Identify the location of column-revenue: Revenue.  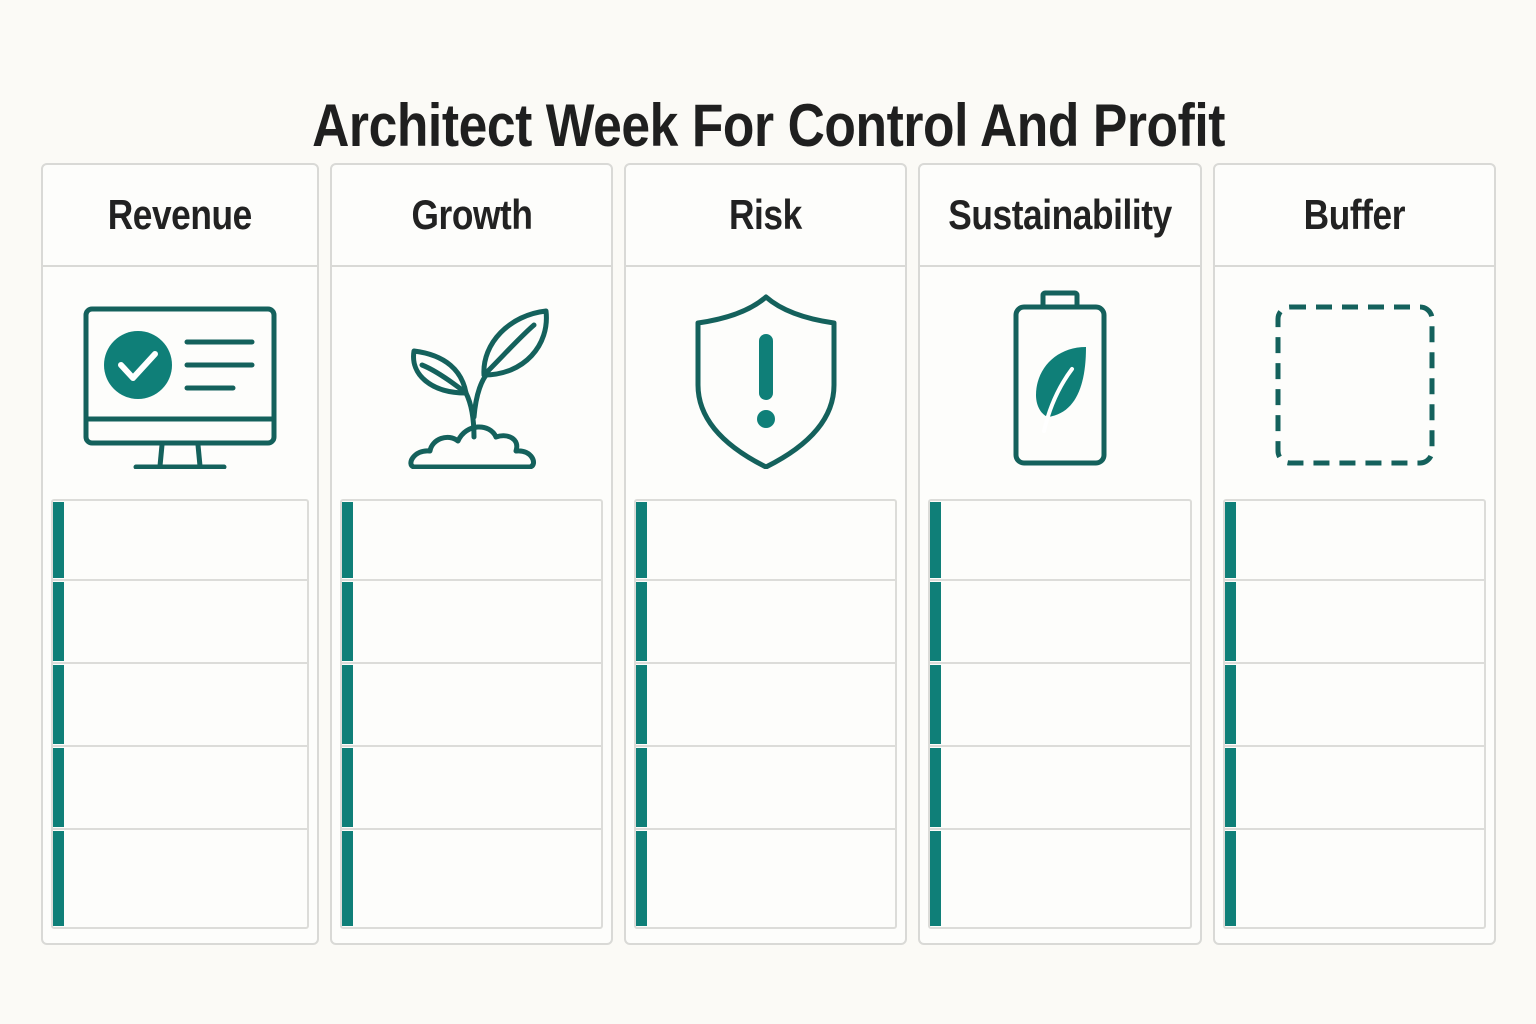
(180, 554).